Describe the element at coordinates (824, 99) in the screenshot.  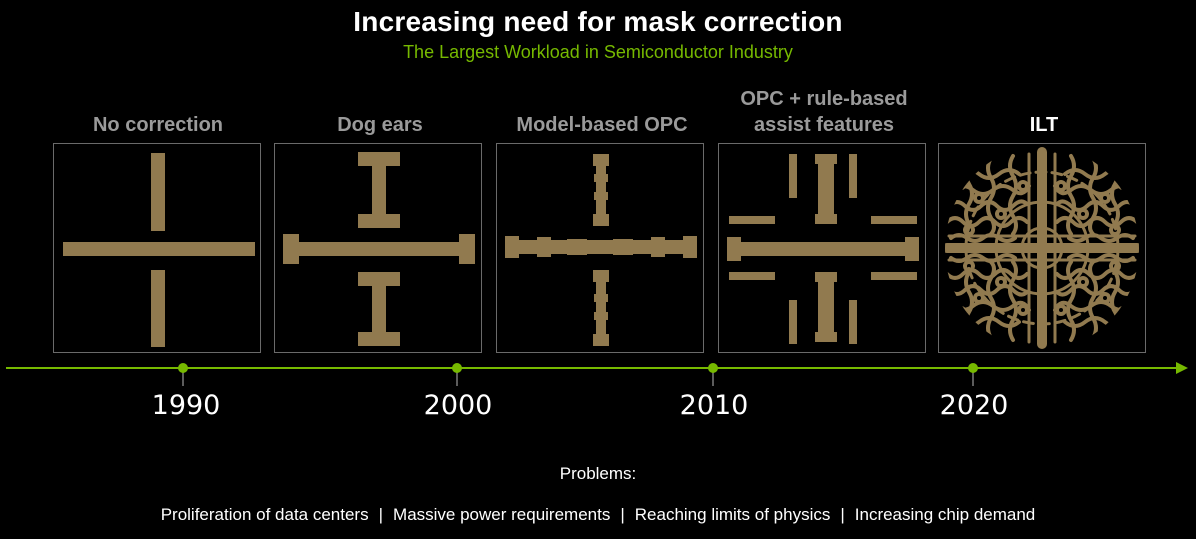
I see `stage-label-opc-assist-line1: OPC + rule-based` at that location.